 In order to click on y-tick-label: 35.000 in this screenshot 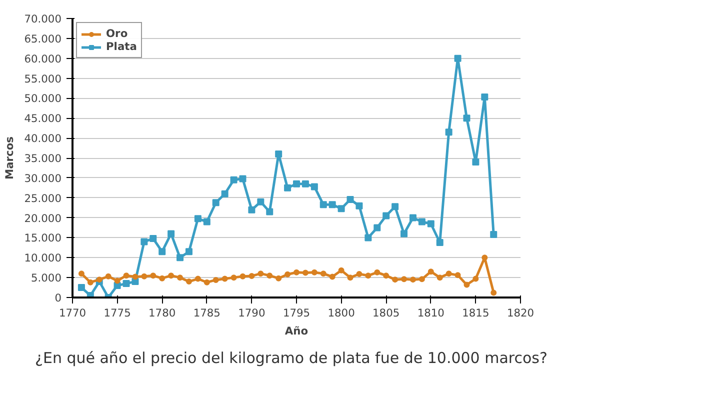, I will do `click(43, 158)`.